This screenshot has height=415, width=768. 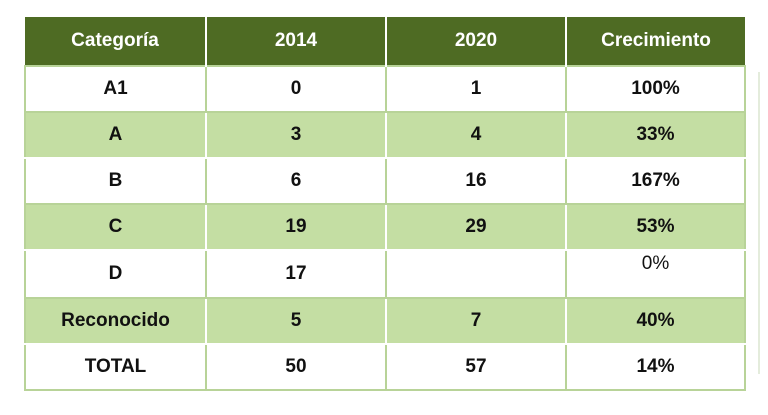 I want to click on cell-crecimiento: 40%, so click(x=655, y=321).